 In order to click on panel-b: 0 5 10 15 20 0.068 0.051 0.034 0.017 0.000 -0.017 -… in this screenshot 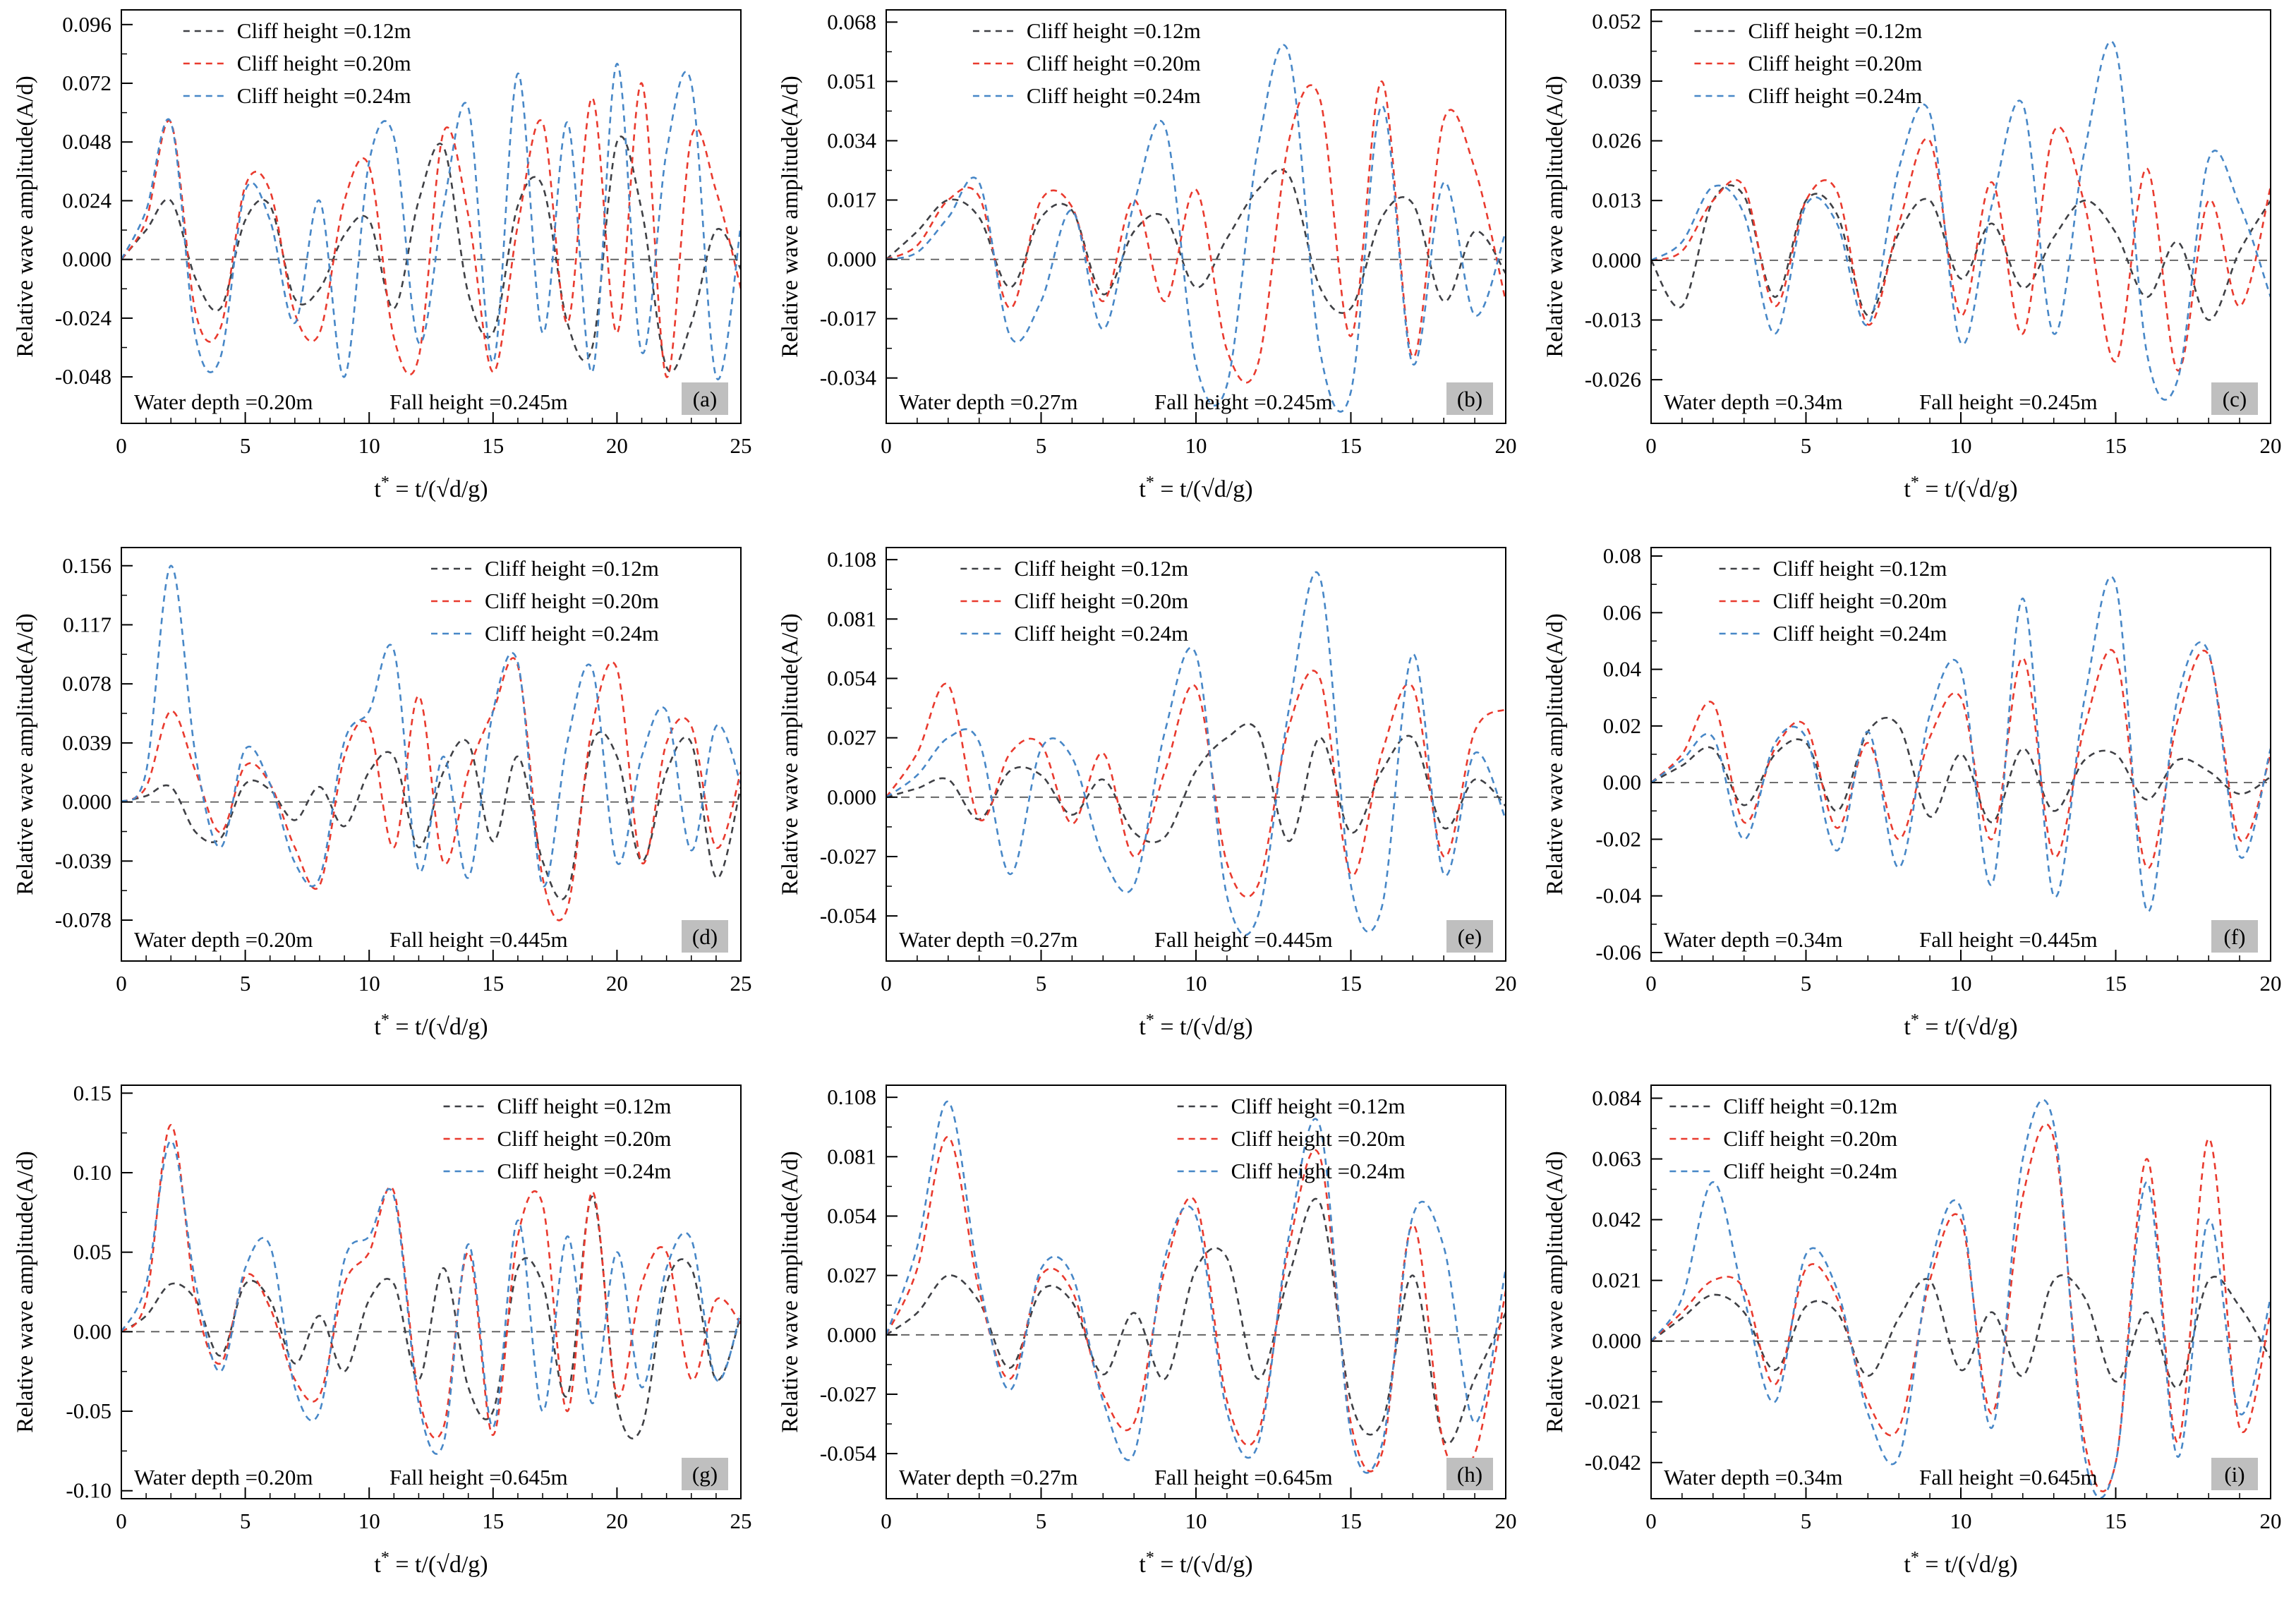, I will do `click(1147, 269)`.